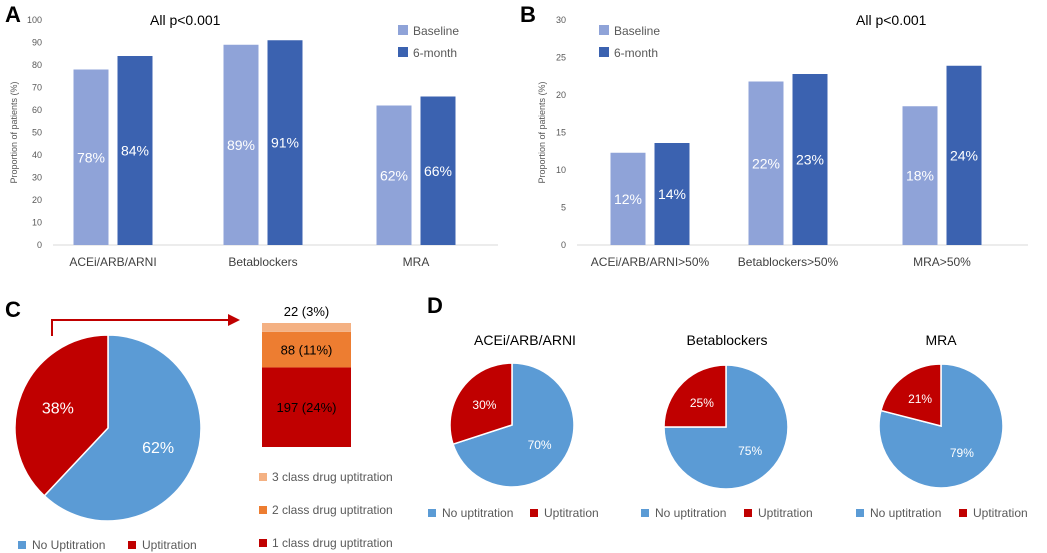  Describe the element at coordinates (135, 151) in the screenshot. I see `bar-data-label: 84%` at that location.